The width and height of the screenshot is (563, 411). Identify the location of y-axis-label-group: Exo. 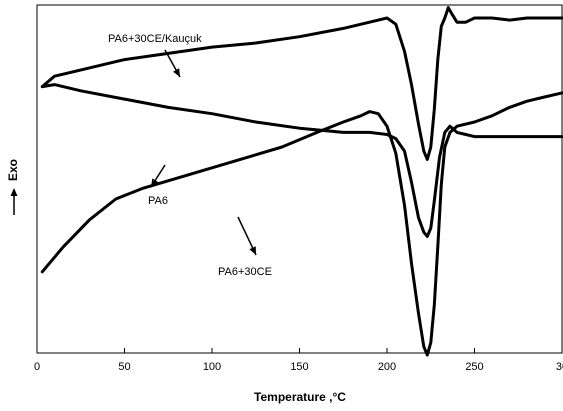
(13, 187).